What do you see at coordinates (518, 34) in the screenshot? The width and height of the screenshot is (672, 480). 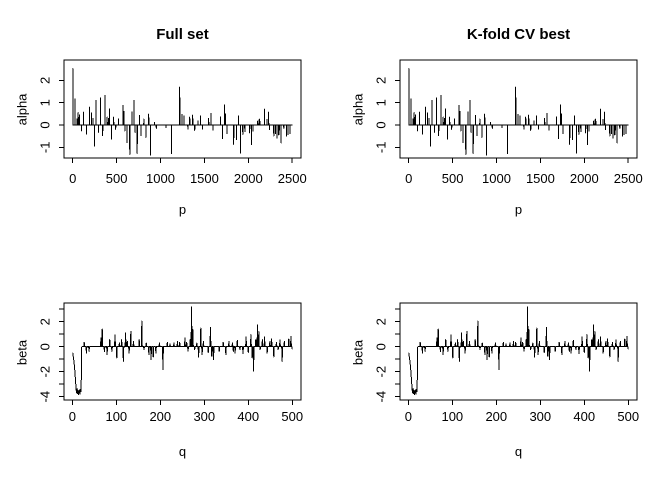 I see `chart-title: K-fold CV best` at bounding box center [518, 34].